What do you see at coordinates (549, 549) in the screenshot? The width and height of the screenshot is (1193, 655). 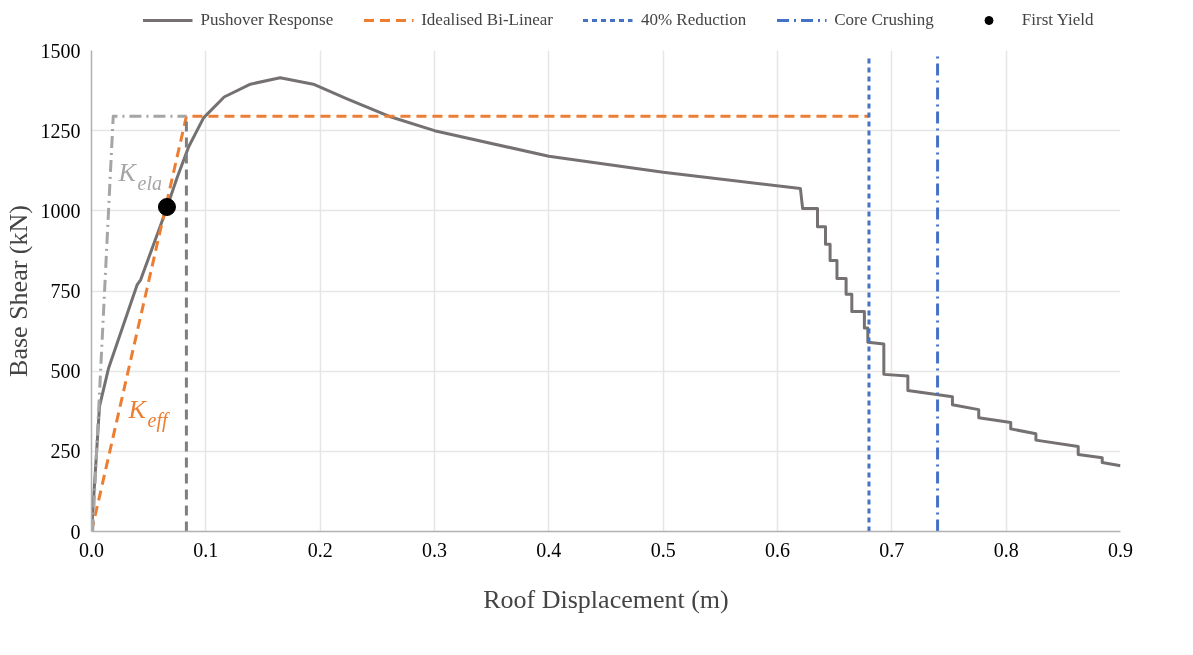 I see `x-tick-label: 0.4` at bounding box center [549, 549].